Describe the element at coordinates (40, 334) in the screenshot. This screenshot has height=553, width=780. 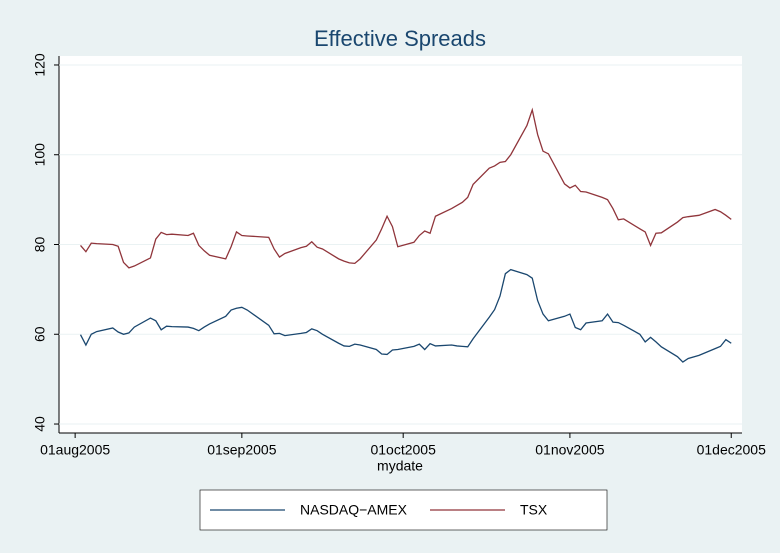
I see `y-tick-label: 60` at that location.